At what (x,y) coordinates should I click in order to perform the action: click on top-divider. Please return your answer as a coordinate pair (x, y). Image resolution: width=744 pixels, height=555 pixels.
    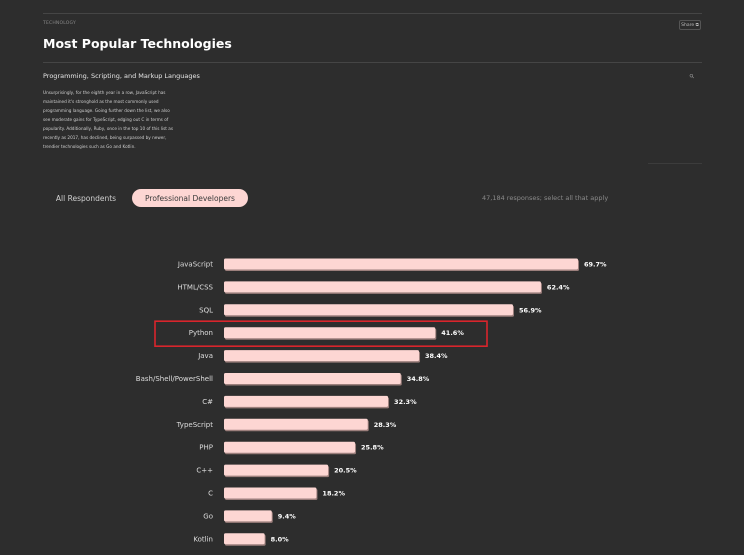
    Looking at the image, I should click on (372, 13).